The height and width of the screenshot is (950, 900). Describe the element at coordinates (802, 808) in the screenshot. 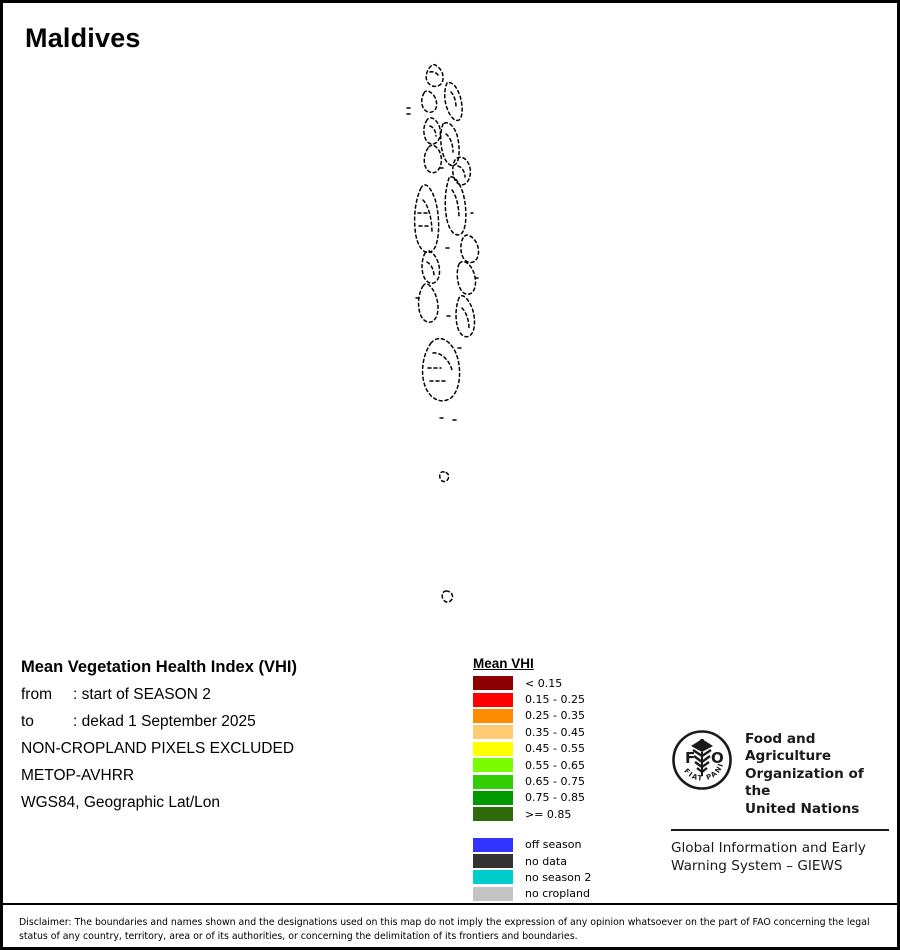

I see `fao-org-line-3: United Nations` at that location.